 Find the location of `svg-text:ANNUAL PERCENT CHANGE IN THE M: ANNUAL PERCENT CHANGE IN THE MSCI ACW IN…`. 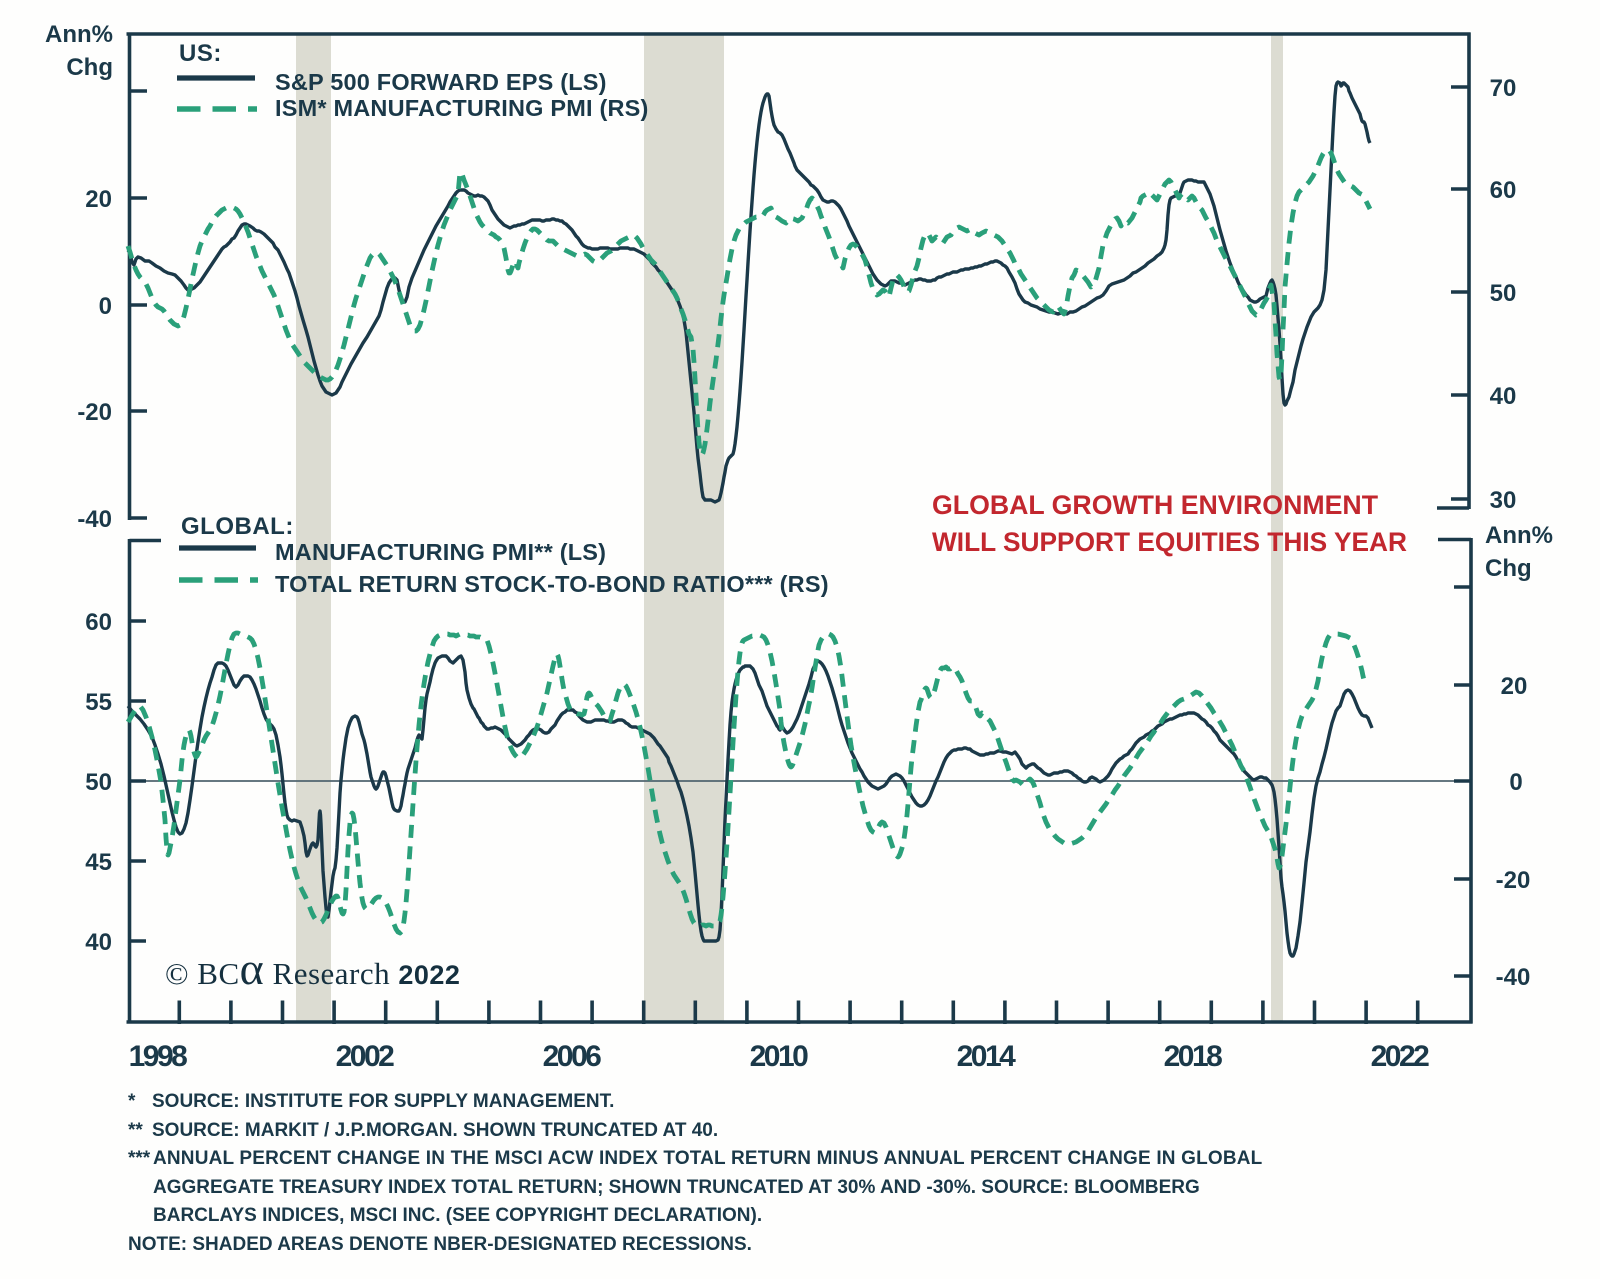

svg-text:ANNUAL PERCENT CHANGE IN THE M: ANNUAL PERCENT CHANGE IN THE MSCI ACW IN… is located at coordinates (708, 1158).